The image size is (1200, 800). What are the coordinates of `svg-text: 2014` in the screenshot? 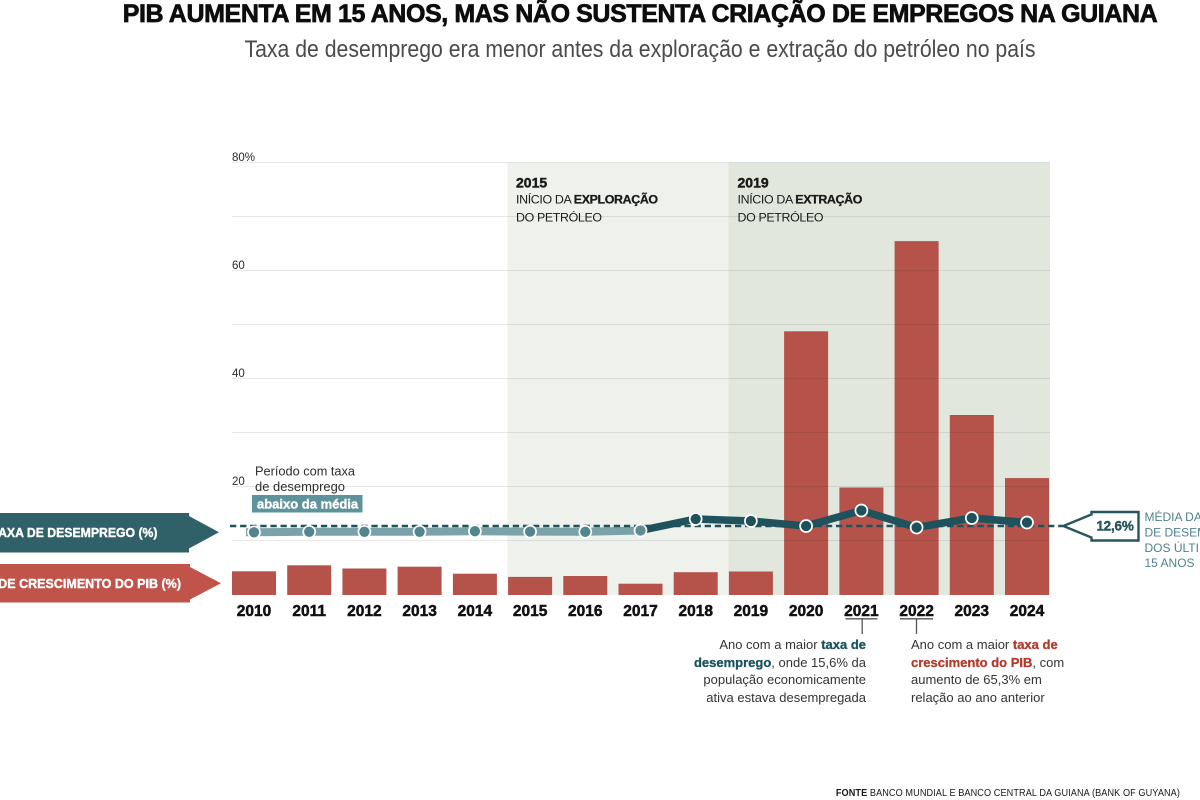 It's located at (475, 611).